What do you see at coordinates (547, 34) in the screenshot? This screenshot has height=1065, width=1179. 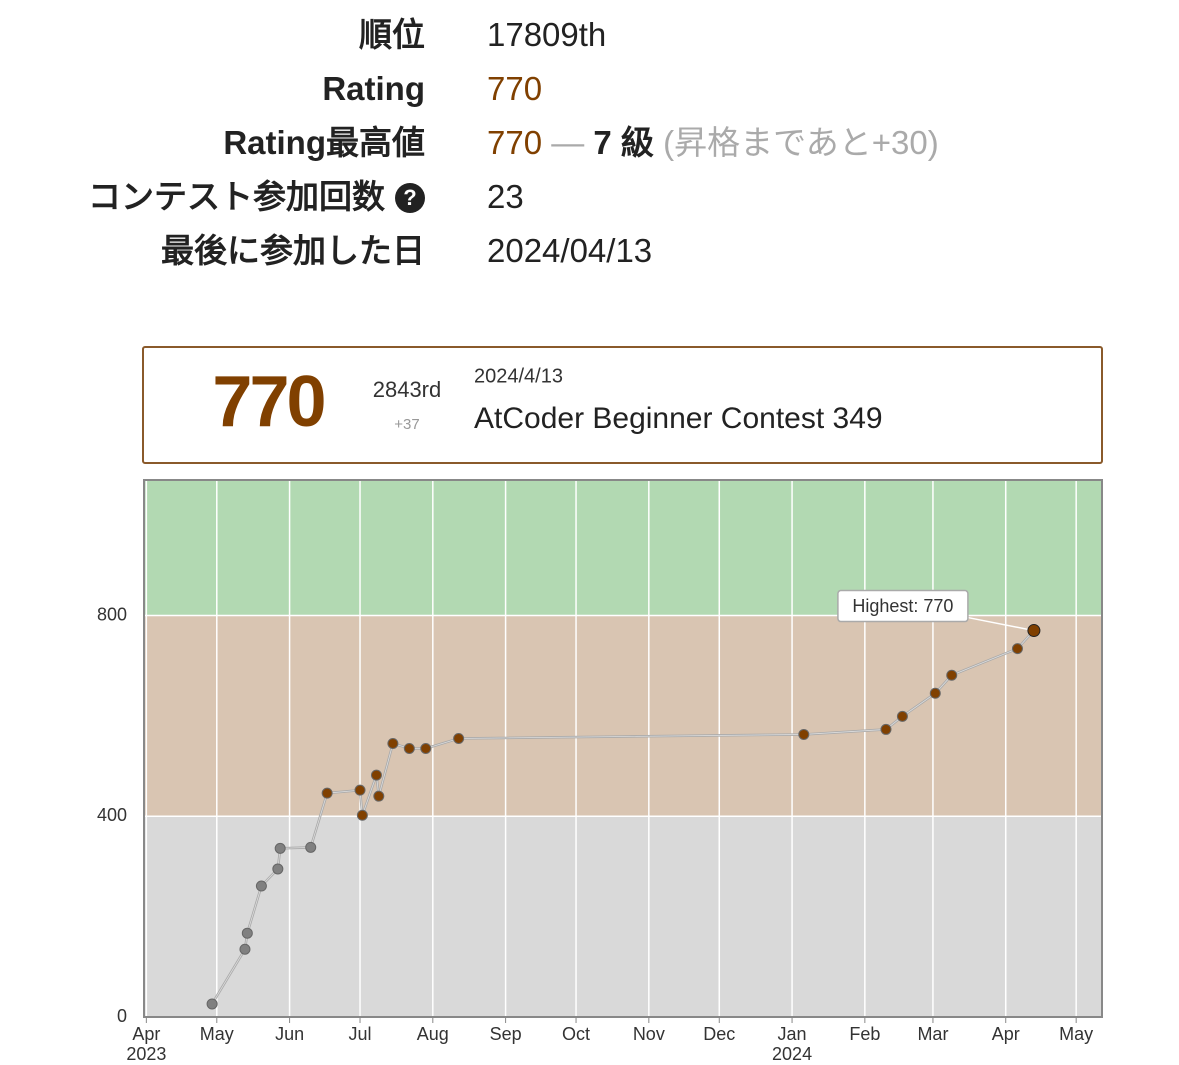 I see `value: 17809th` at bounding box center [547, 34].